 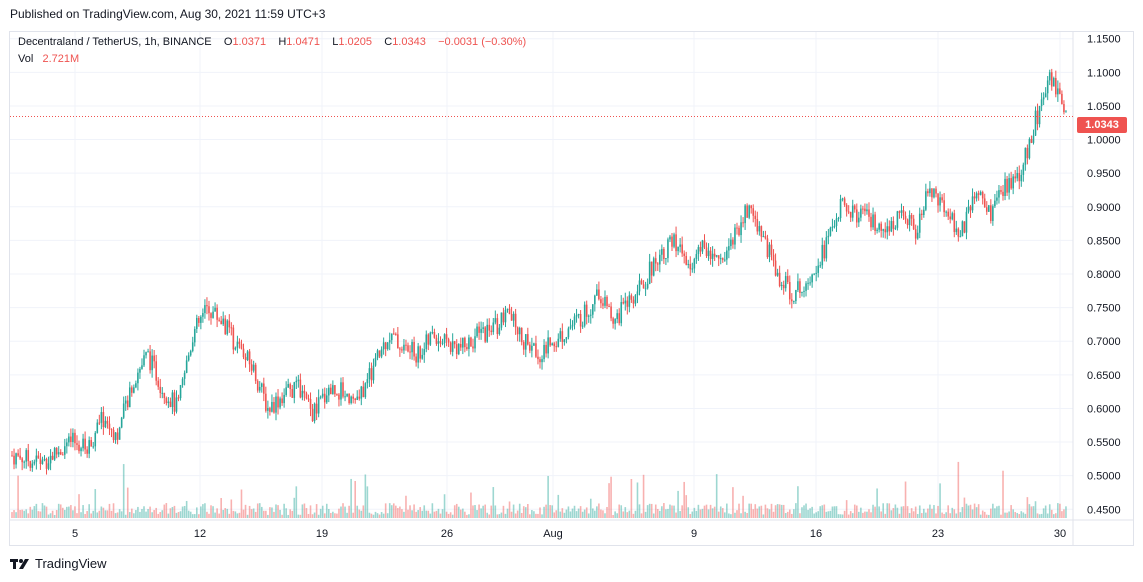 What do you see at coordinates (26, 59) in the screenshot?
I see `volume-label: Vol` at bounding box center [26, 59].